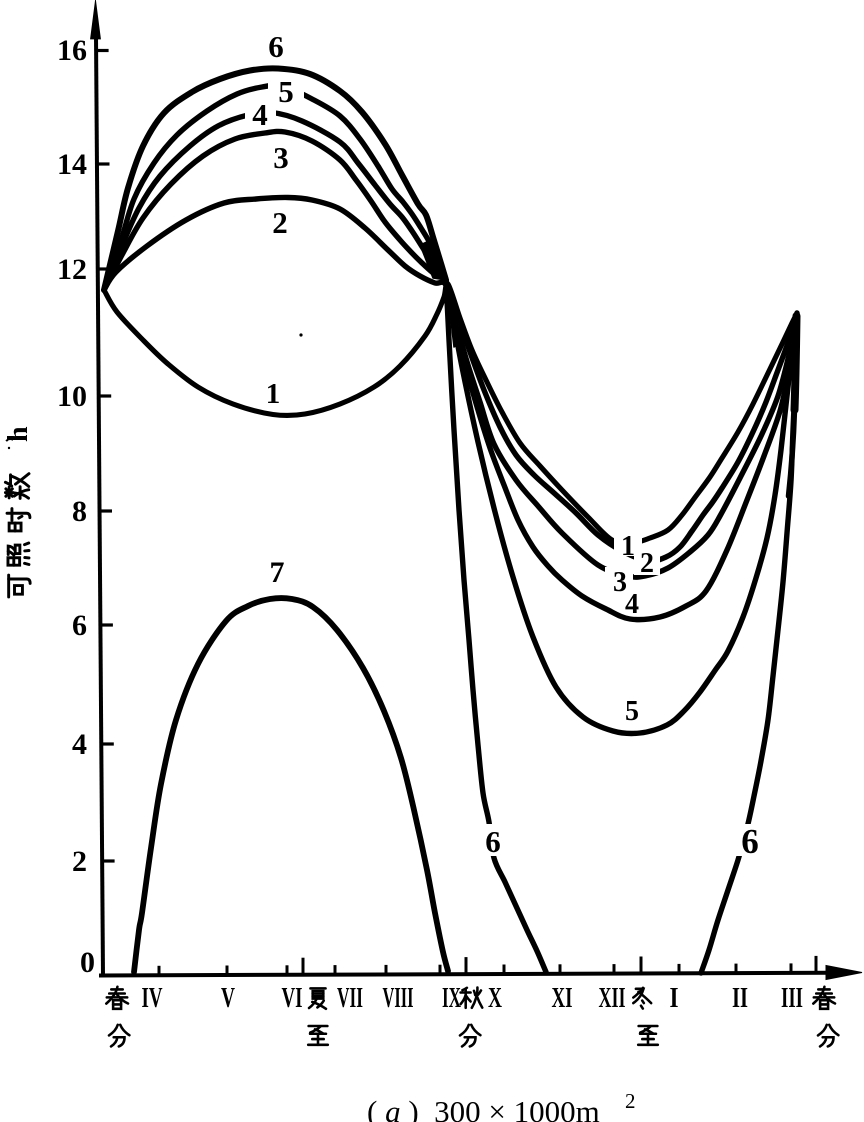 This screenshot has height=1122, width=864. Describe the element at coordinates (292, 998) in the screenshot. I see `svg-text: VI` at that location.